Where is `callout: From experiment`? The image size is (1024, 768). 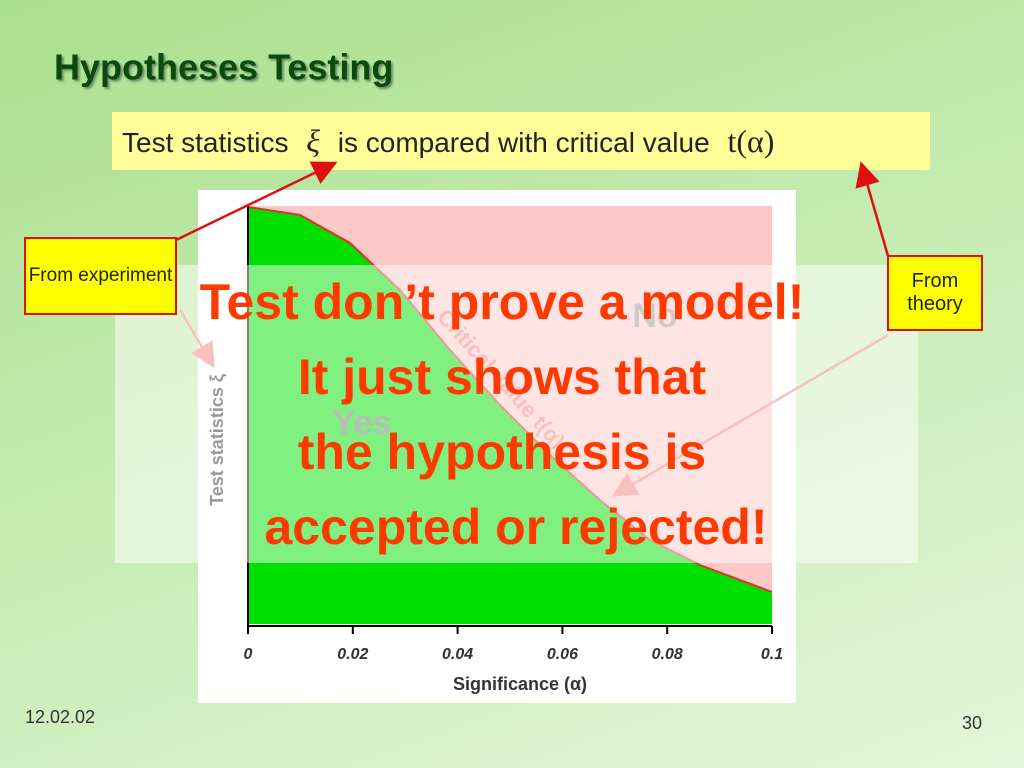 callout: From experiment is located at coordinates (100, 275).